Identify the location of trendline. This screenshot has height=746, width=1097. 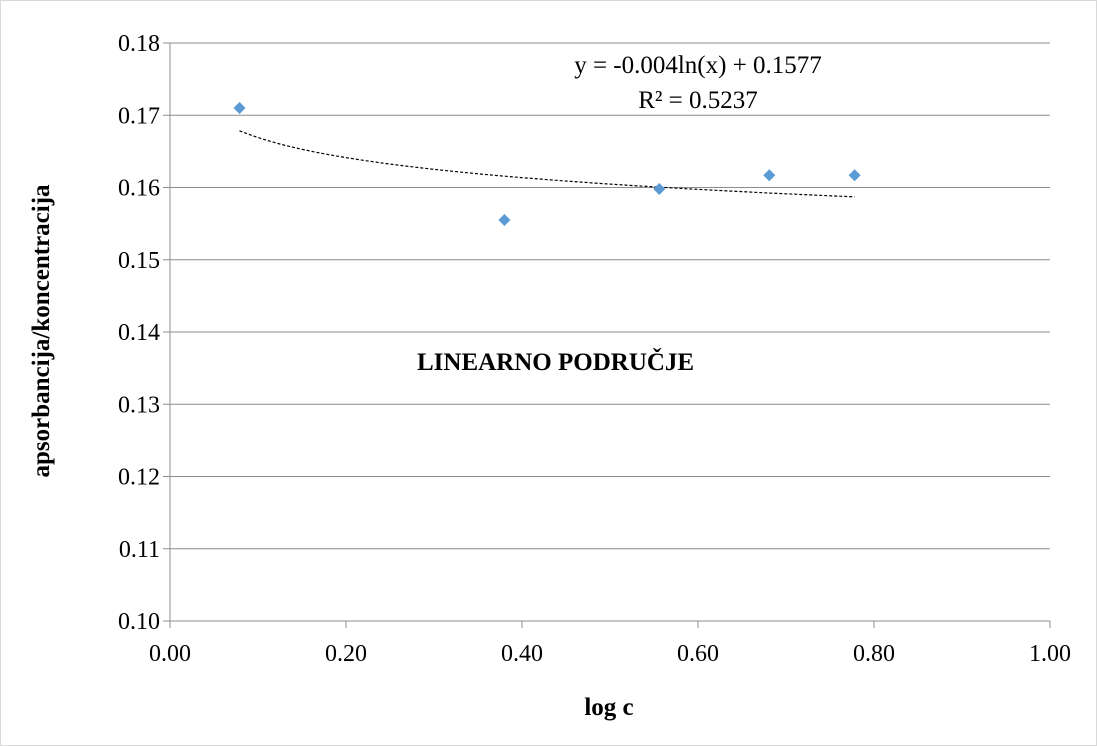
(547, 164).